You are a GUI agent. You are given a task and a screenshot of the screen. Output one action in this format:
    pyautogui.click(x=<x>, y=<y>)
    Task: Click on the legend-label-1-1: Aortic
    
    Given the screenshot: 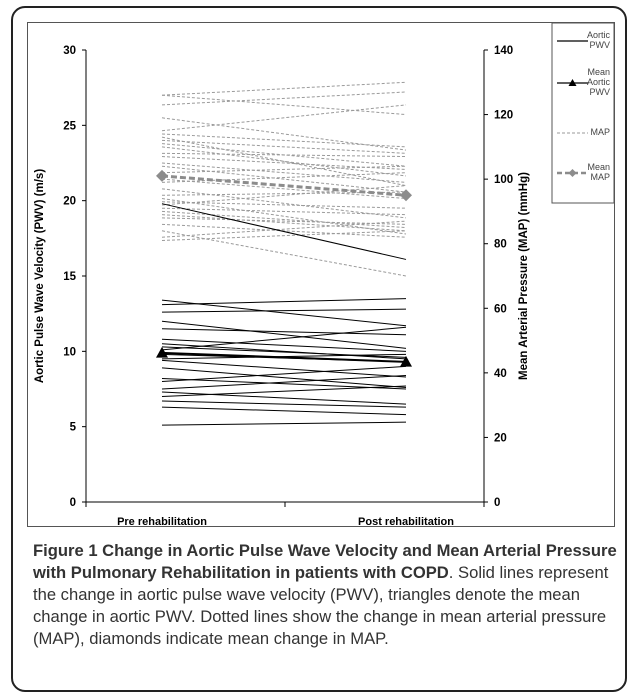 What is the action you would take?
    pyautogui.click(x=599, y=82)
    